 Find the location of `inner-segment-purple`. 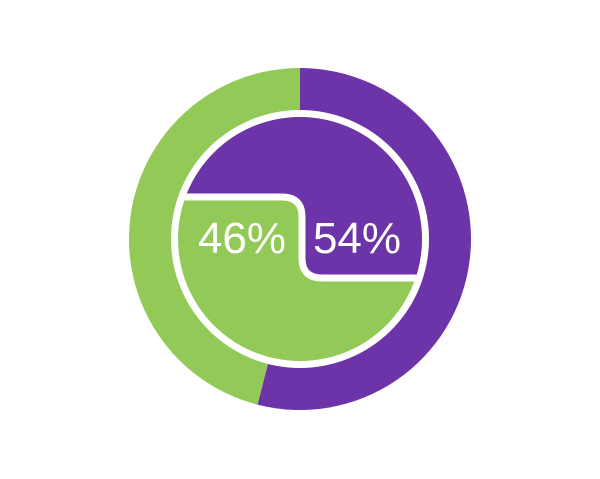

inner-segment-purple is located at coordinates (300, 197).